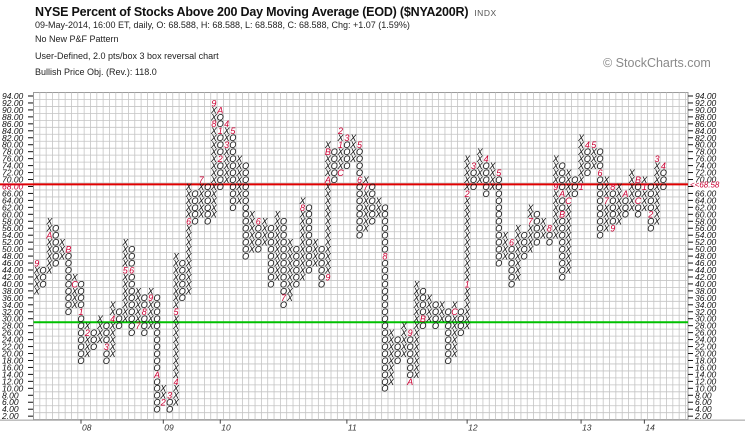  I want to click on y-tick-label-right: 92.00, so click(706, 103).